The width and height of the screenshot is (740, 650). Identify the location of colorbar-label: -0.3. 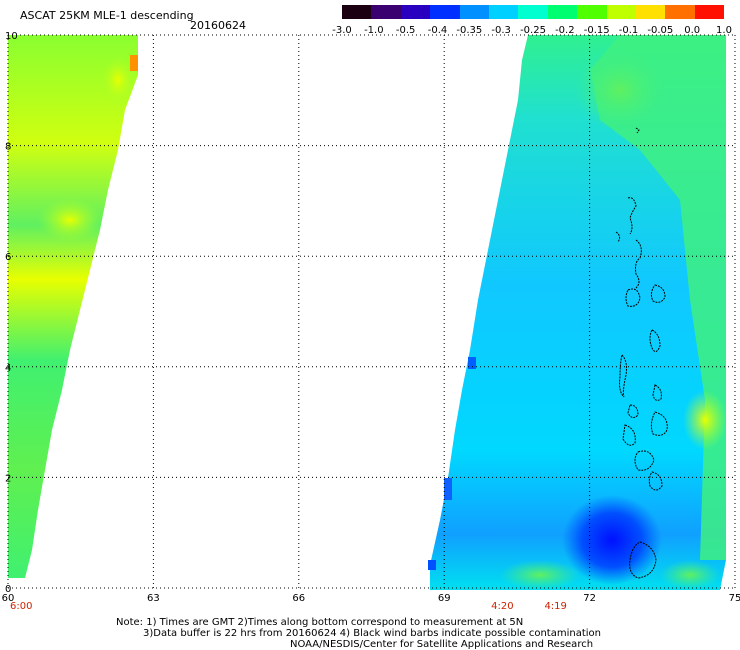
(501, 30).